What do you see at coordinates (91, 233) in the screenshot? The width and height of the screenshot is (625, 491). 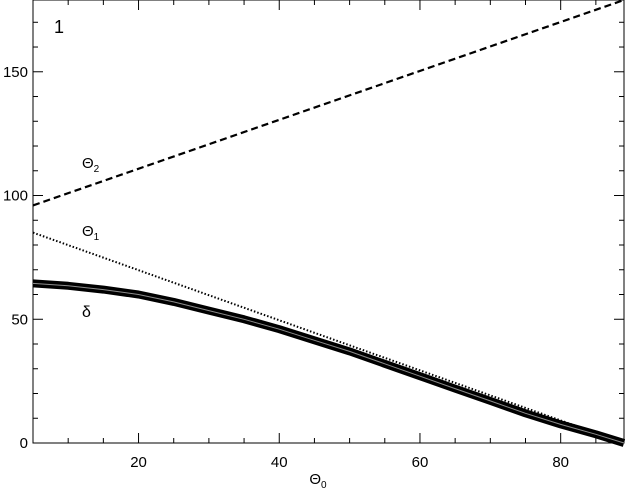 I see `series-label-theta1: Θ1` at bounding box center [91, 233].